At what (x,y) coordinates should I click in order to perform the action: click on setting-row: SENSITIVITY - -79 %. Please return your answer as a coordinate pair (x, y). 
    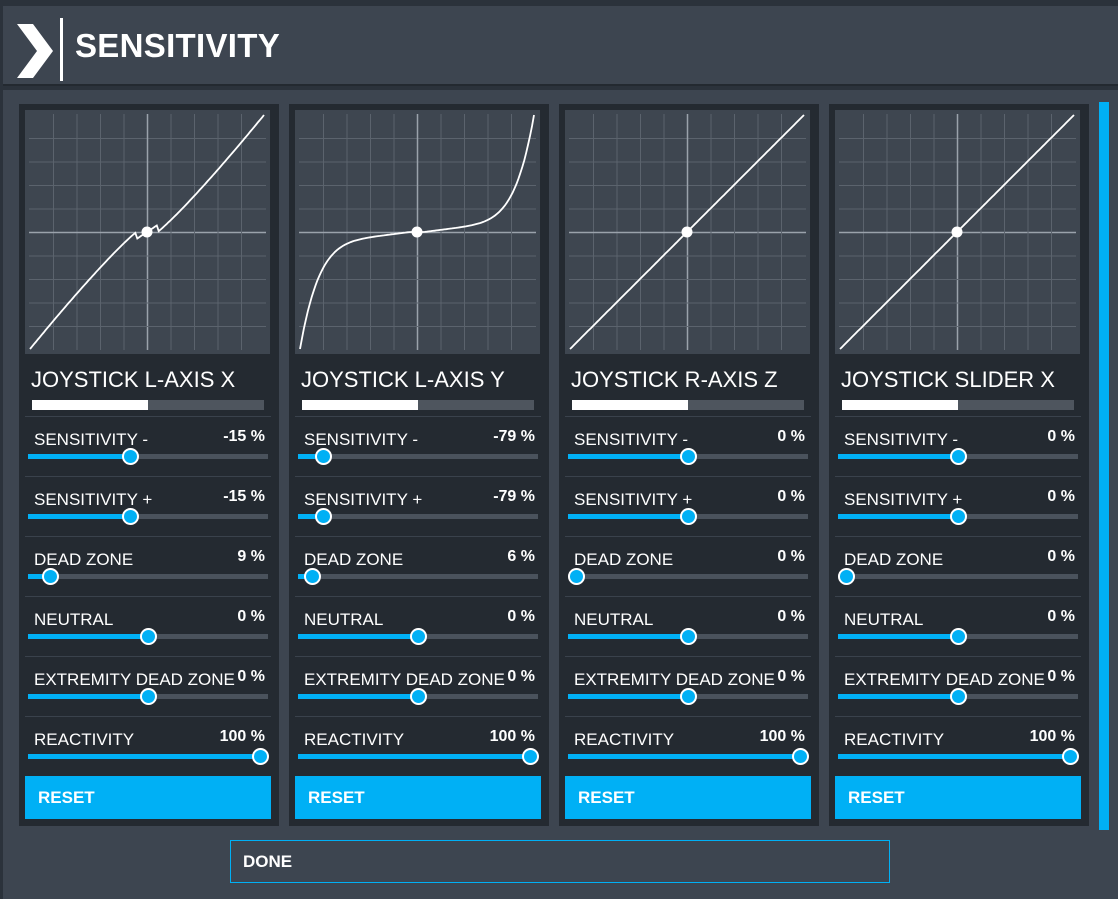
    Looking at the image, I should click on (418, 445).